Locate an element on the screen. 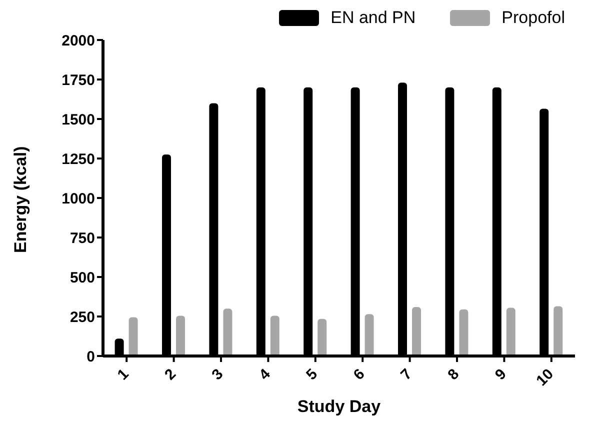 This screenshot has height=422, width=589. y-tick-label: 1000 is located at coordinates (78, 199).